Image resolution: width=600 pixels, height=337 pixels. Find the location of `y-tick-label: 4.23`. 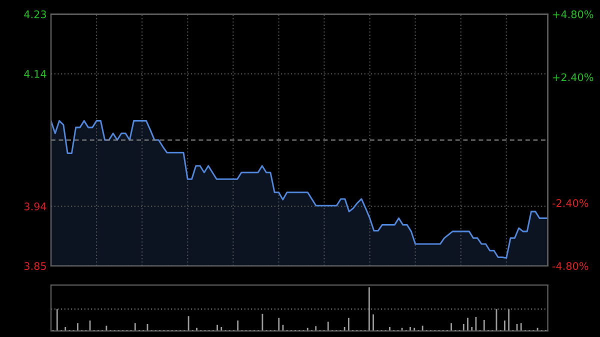

y-tick-label: 4.23 is located at coordinates (35, 14).